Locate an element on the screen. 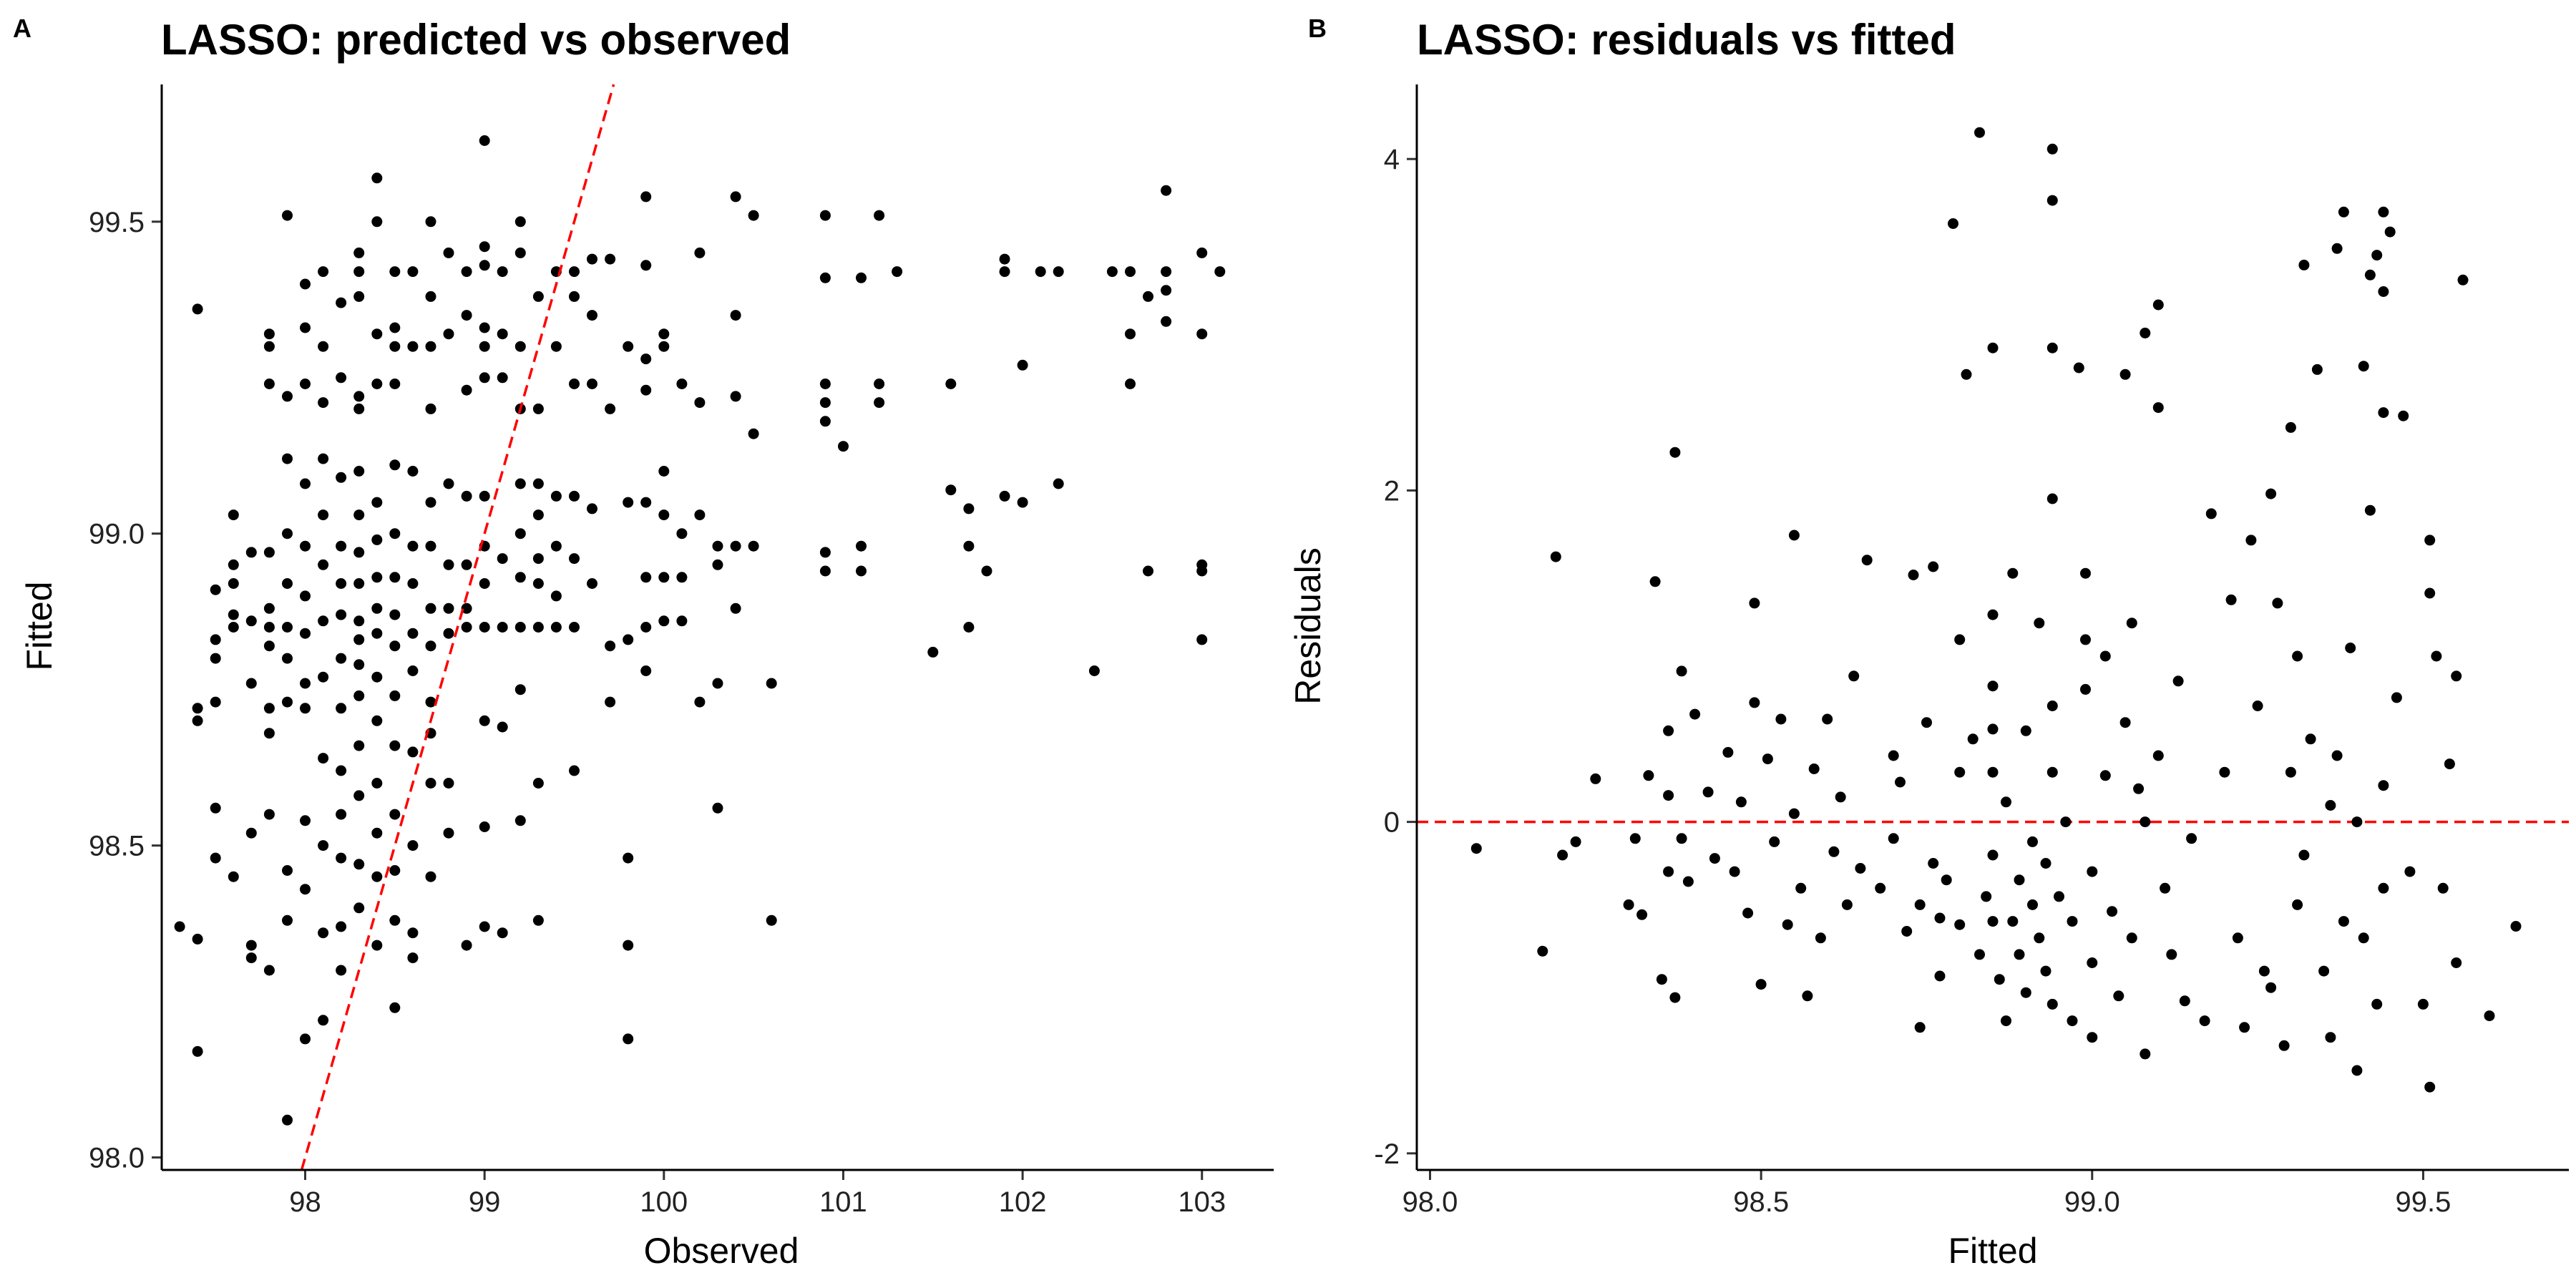  panel-a-title: LASSO: predicted vs observed is located at coordinates (476, 40).